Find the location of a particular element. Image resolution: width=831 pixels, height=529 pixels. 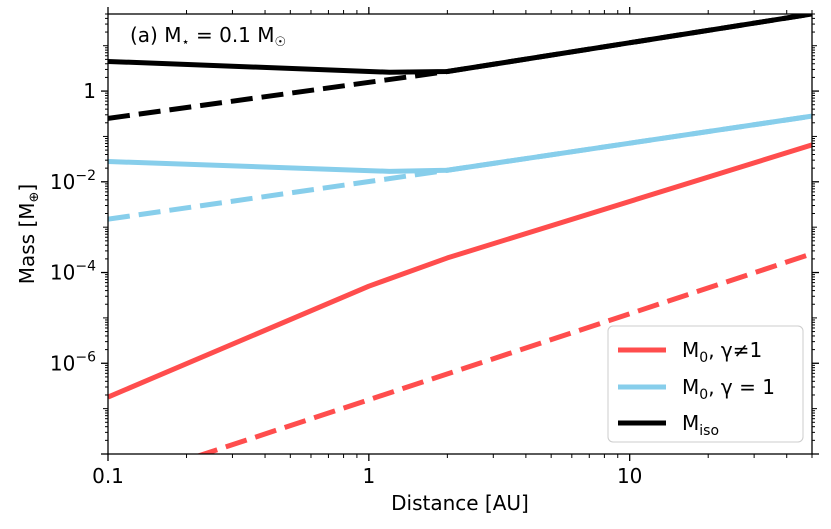

legend-label-miso-main: M is located at coordinates (690, 423).